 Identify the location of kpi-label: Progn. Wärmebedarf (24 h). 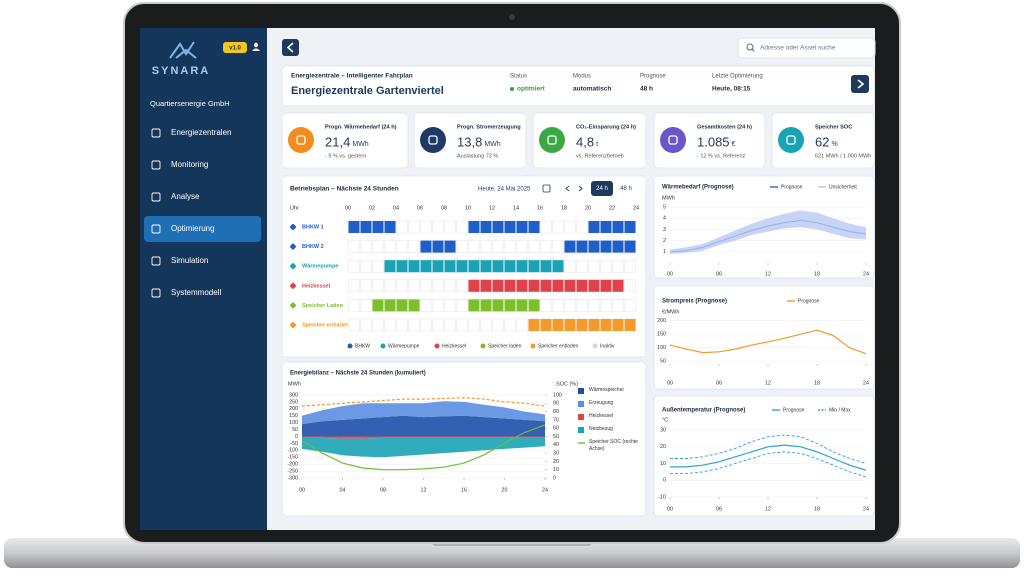
(361, 127).